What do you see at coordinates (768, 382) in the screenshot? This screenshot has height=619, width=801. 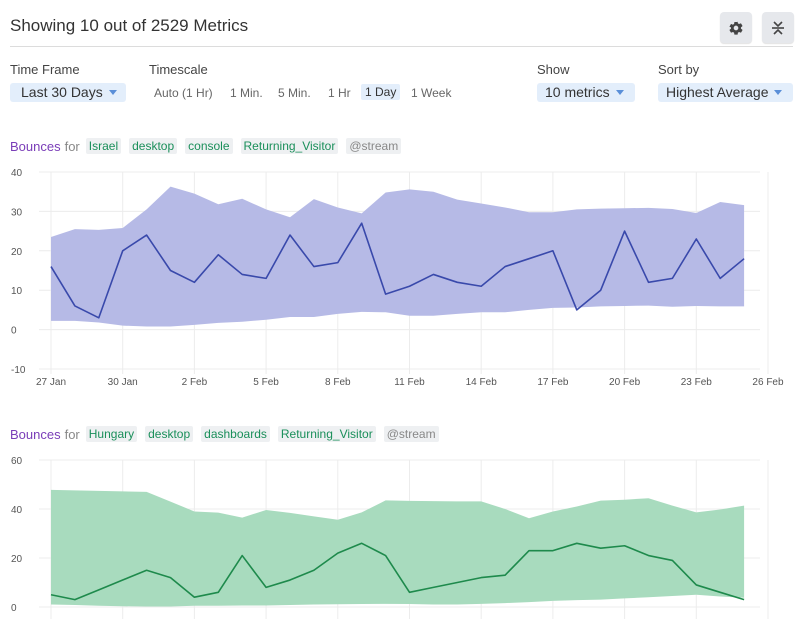 I see `x-tick-label: 26 Feb` at bounding box center [768, 382].